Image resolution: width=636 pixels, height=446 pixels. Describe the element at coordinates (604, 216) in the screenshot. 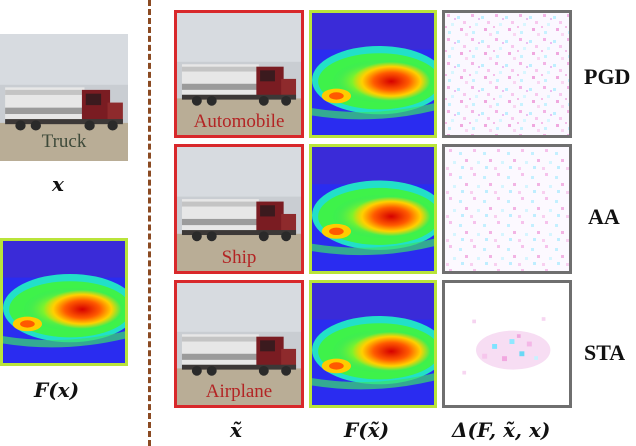

I see `method-label-aa: AA` at that location.